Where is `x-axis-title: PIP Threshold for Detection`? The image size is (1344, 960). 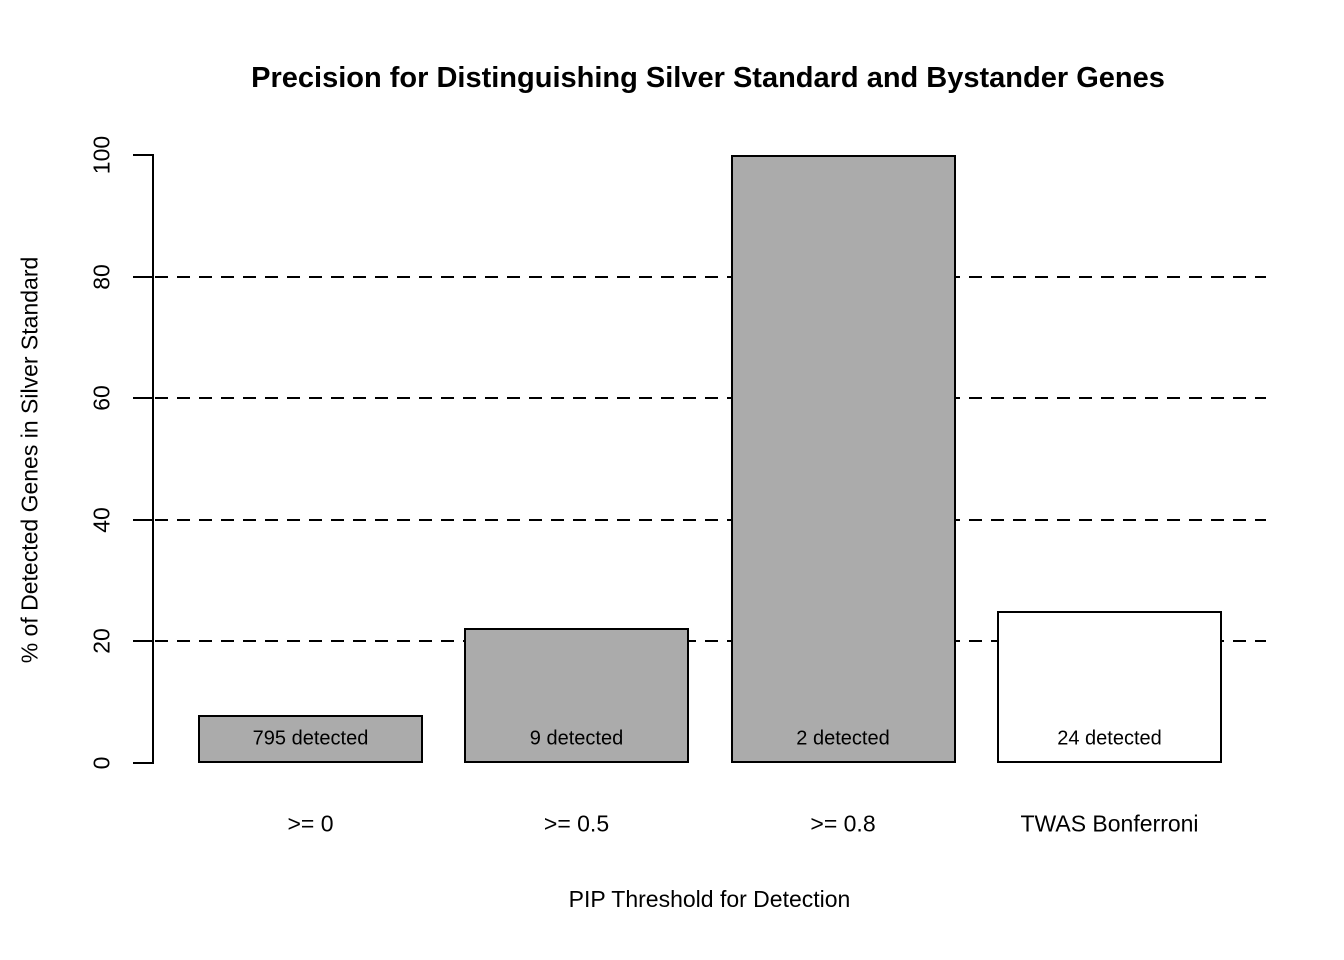 x-axis-title: PIP Threshold for Detection is located at coordinates (709, 899).